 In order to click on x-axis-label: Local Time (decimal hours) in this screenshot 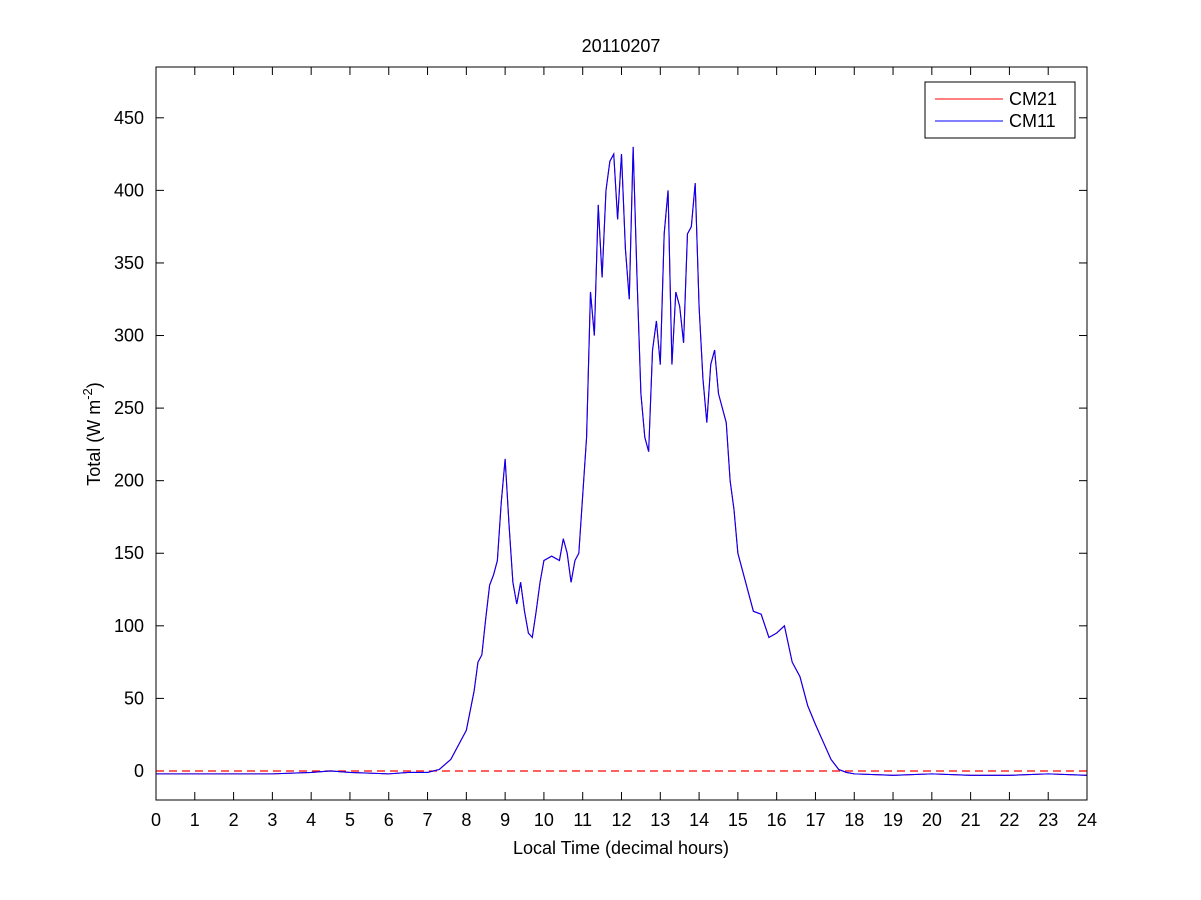, I will do `click(621, 848)`.